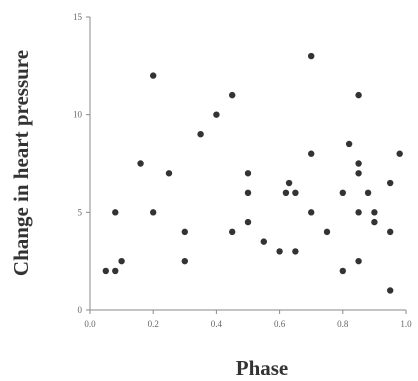  Describe the element at coordinates (248, 319) in the screenshot. I see `x-axis: 0.0 0.2 0.4 0.6 0.8 1.0` at that location.